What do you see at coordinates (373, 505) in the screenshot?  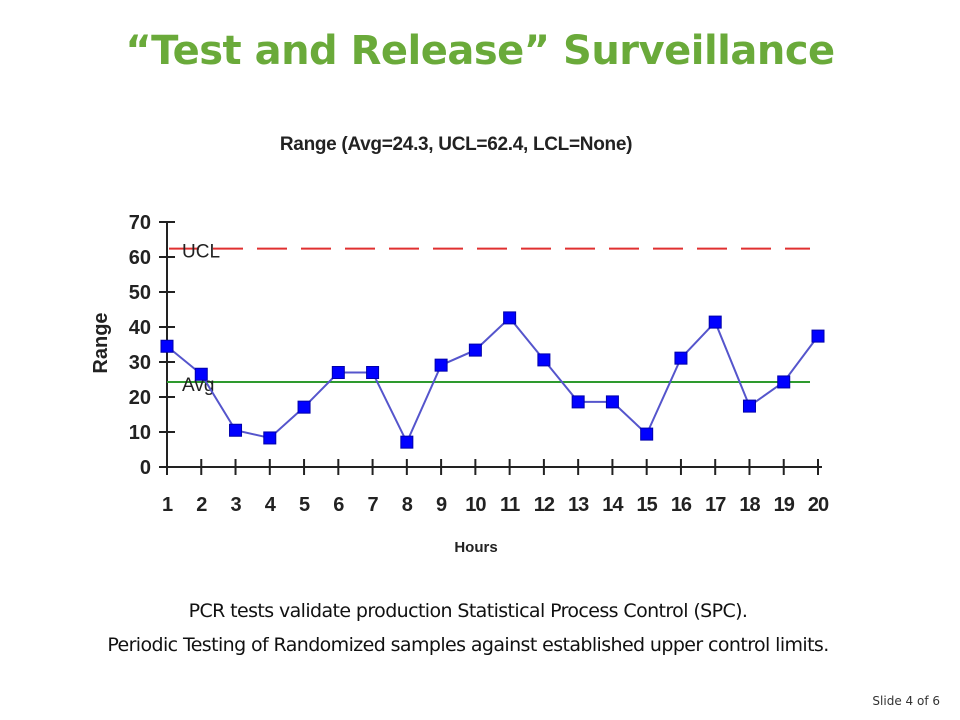 I see `x-tick-label: 7` at bounding box center [373, 505].